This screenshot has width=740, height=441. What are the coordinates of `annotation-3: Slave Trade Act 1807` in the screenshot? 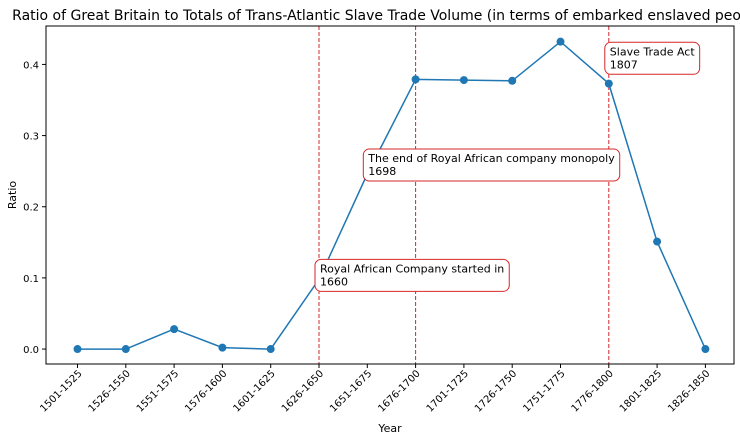 It's located at (652, 58).